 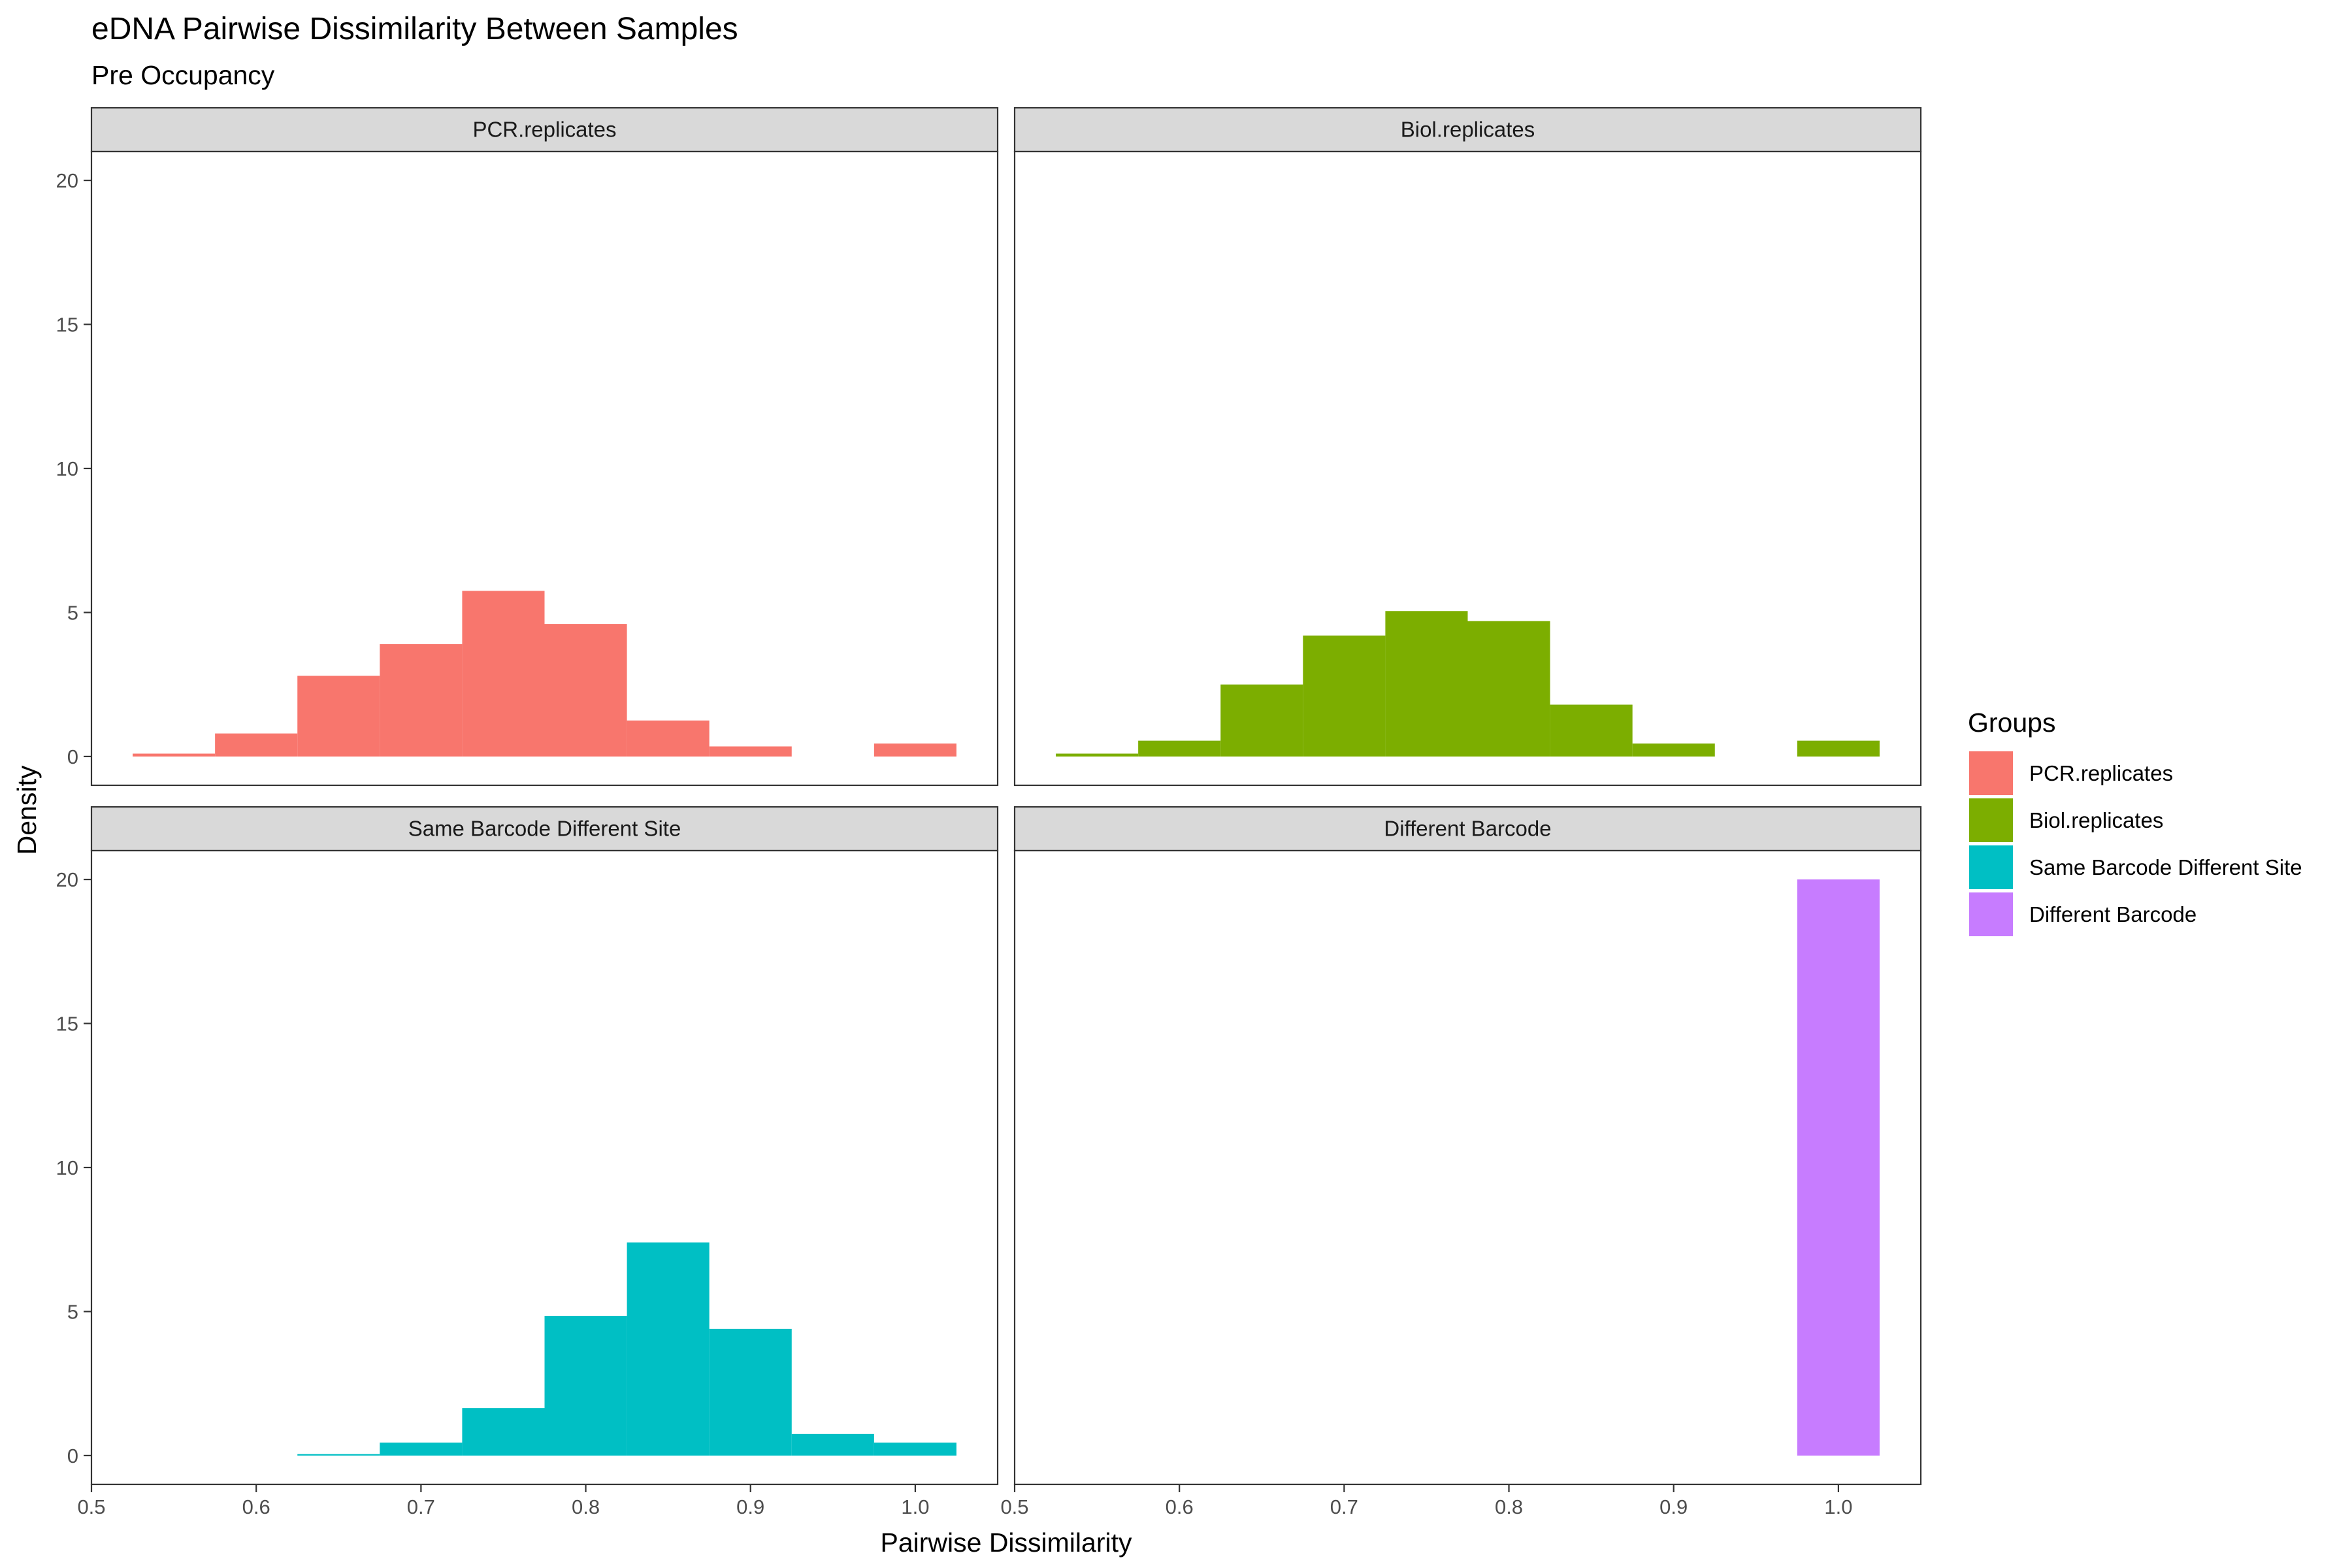 I want to click on legend-label: PCR.replicates, so click(x=2101, y=773).